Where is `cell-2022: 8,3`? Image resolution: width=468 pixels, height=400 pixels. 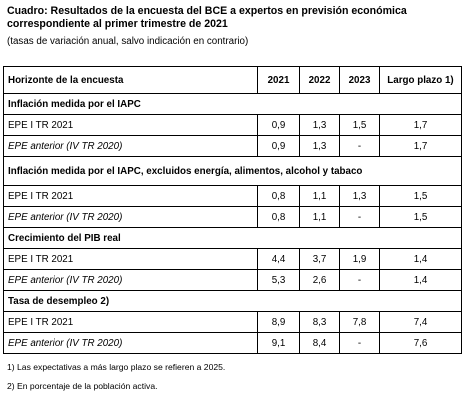
cell-2022: 8,3 is located at coordinates (319, 322).